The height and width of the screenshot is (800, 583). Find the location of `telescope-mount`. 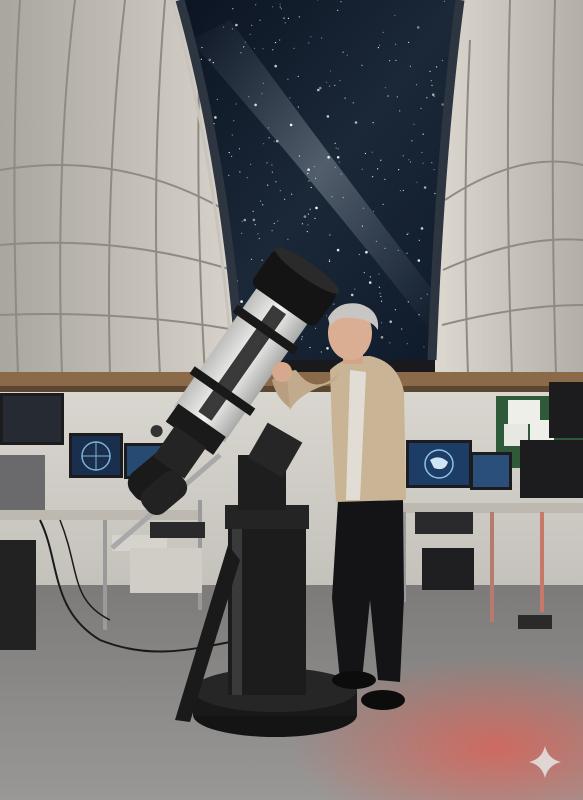

telescope-mount is located at coordinates (206, 486).